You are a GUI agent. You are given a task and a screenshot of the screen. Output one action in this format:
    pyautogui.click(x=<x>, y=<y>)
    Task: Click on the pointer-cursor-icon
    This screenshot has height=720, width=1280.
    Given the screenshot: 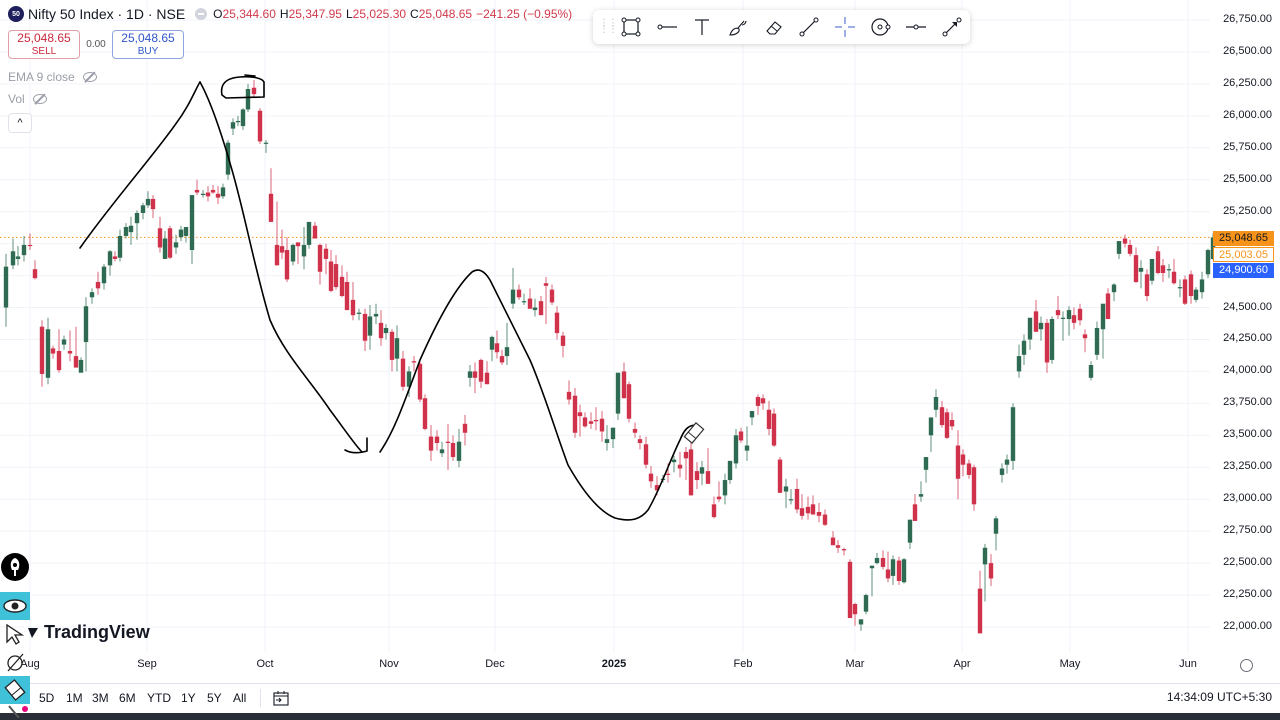 What is the action you would take?
    pyautogui.click(x=15, y=634)
    